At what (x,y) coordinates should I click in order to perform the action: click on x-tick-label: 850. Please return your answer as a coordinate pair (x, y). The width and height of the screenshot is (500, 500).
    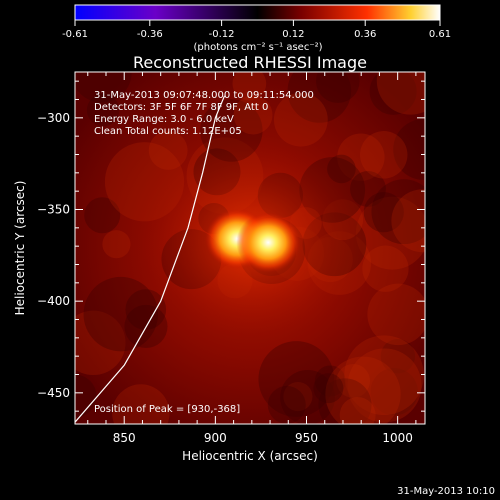
    Looking at the image, I should click on (124, 438).